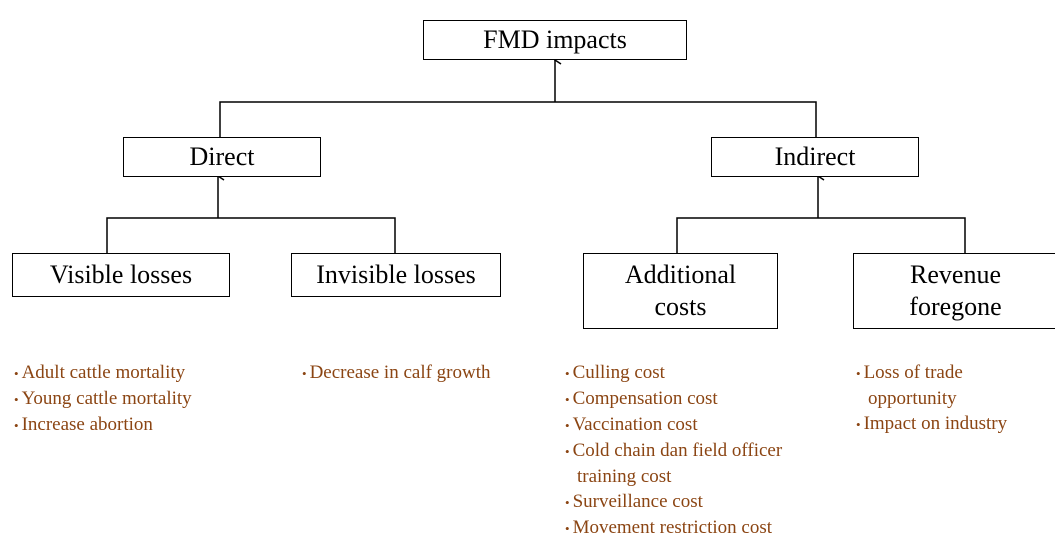 The width and height of the screenshot is (1055, 559). I want to click on node-box: Additional costs, so click(680, 291).